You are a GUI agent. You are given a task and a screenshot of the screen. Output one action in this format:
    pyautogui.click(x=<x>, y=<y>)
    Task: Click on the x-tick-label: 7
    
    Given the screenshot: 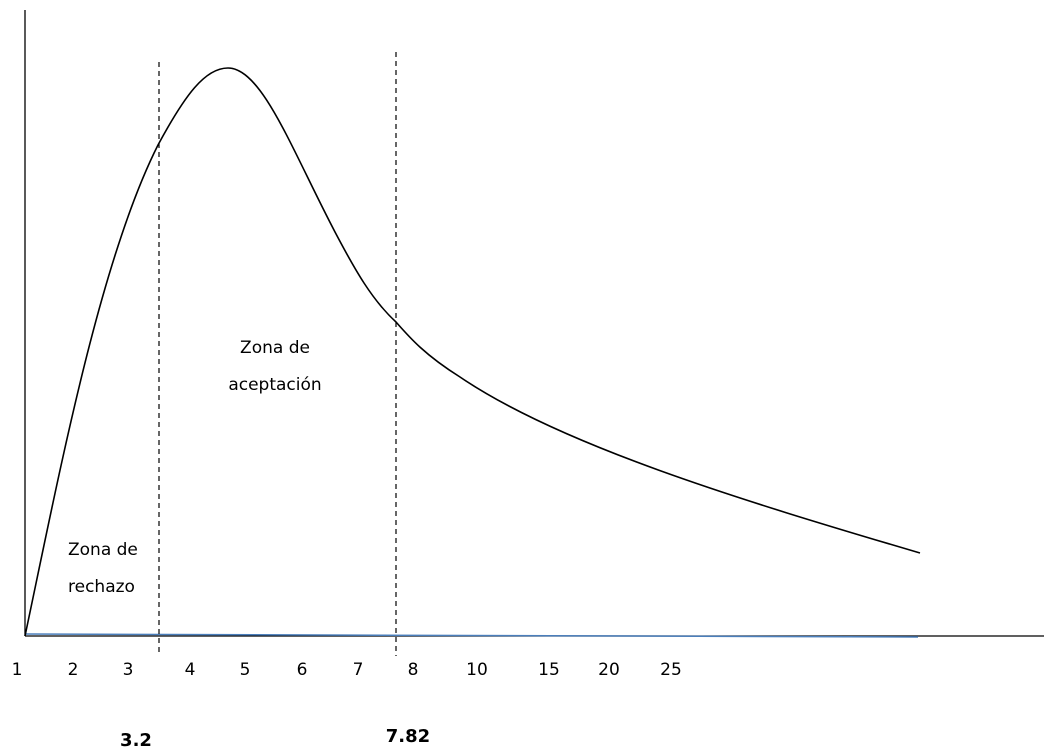 What is the action you would take?
    pyautogui.click(x=358, y=670)
    